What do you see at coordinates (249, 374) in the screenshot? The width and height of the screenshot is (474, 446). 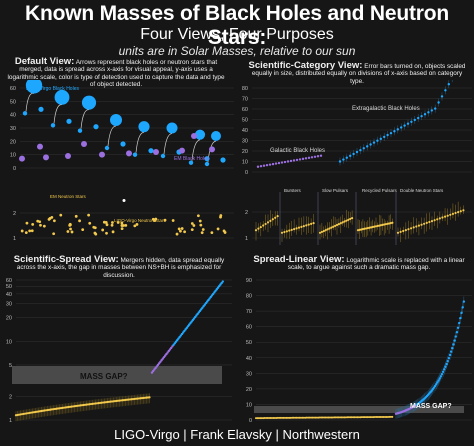 I see `linear-view-tick-label: 30` at bounding box center [249, 374].